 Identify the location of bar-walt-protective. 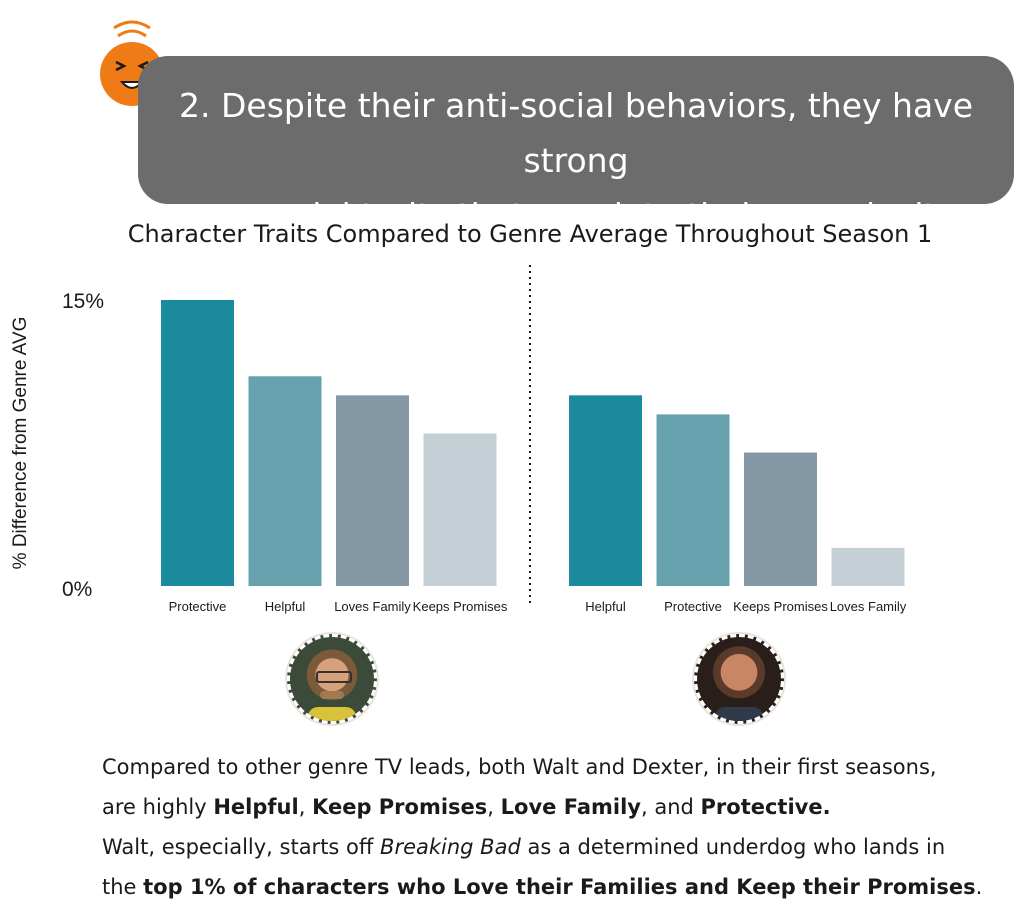
(197, 443).